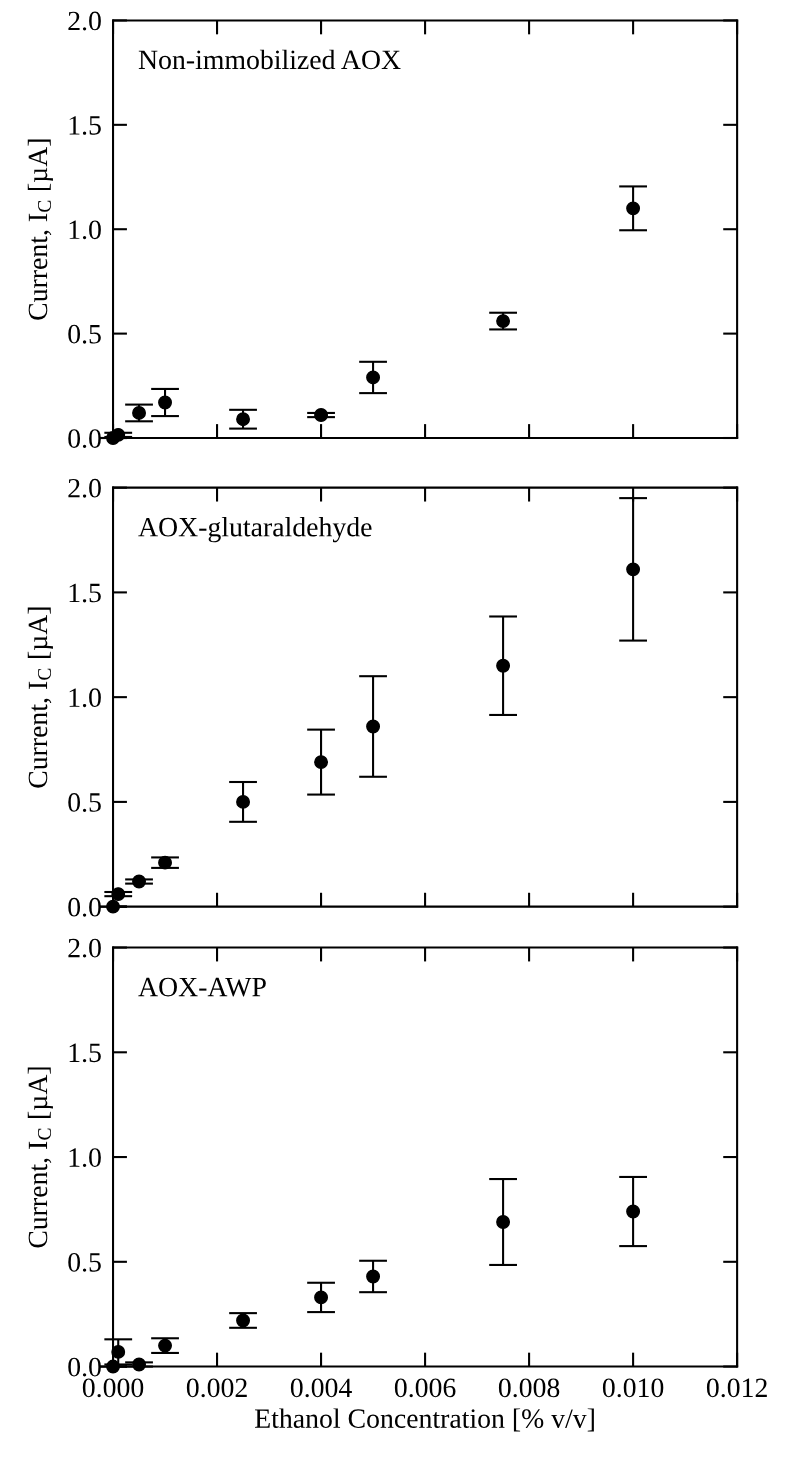 Image resolution: width=785 pixels, height=1460 pixels. Describe the element at coordinates (255, 529) in the screenshot. I see `annotation: AOX-glutaraldehyde` at that location.